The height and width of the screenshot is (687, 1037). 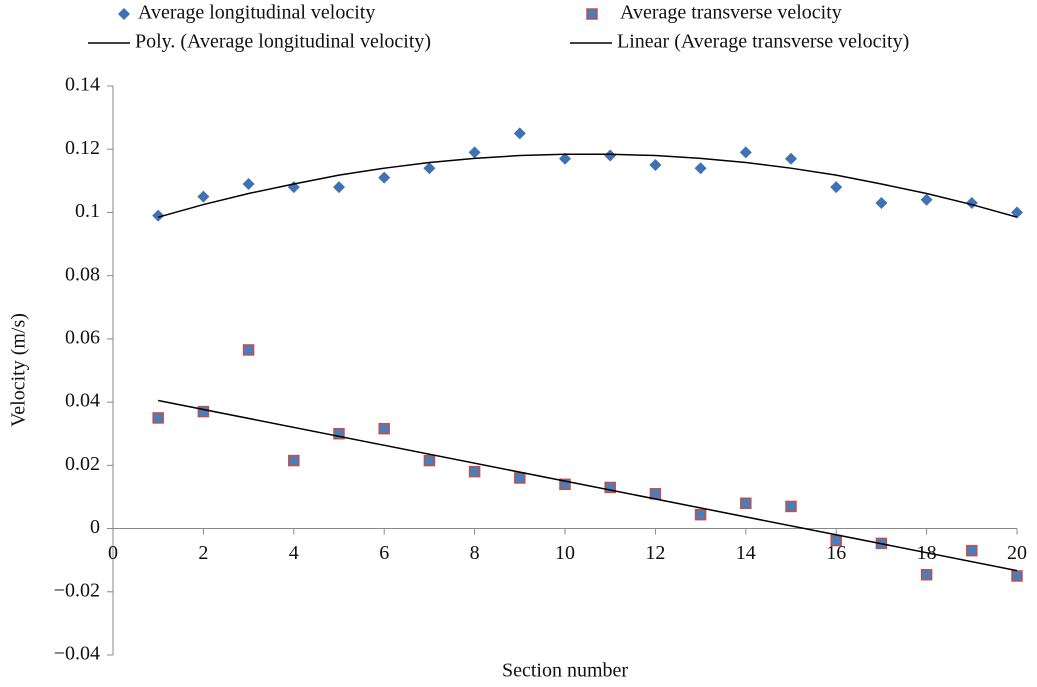 I want to click on x-axis-title: Section number, so click(x=565, y=671).